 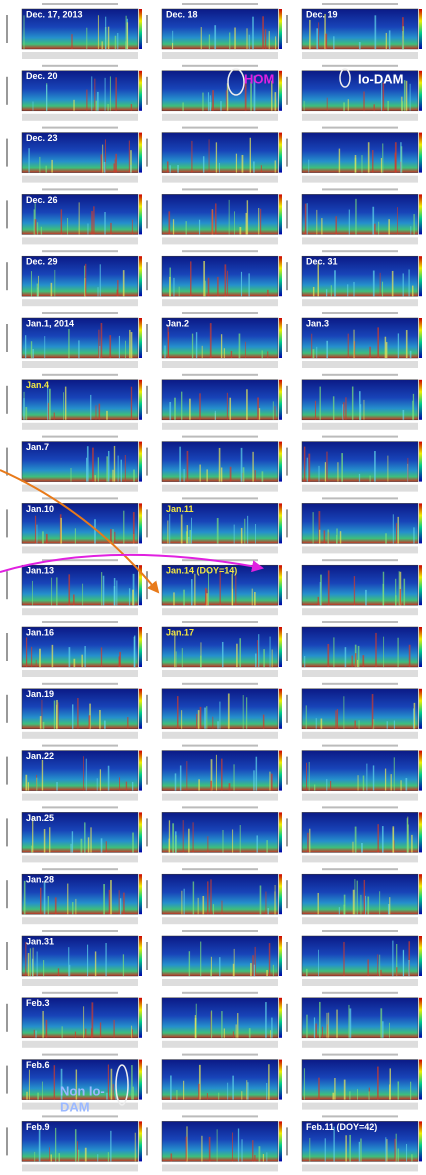 I want to click on date-label: Jan.4, so click(x=37, y=385).